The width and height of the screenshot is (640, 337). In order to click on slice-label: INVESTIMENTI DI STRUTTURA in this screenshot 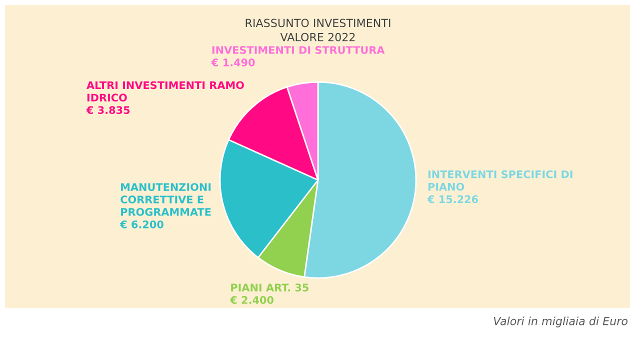, I will do `click(298, 50)`.